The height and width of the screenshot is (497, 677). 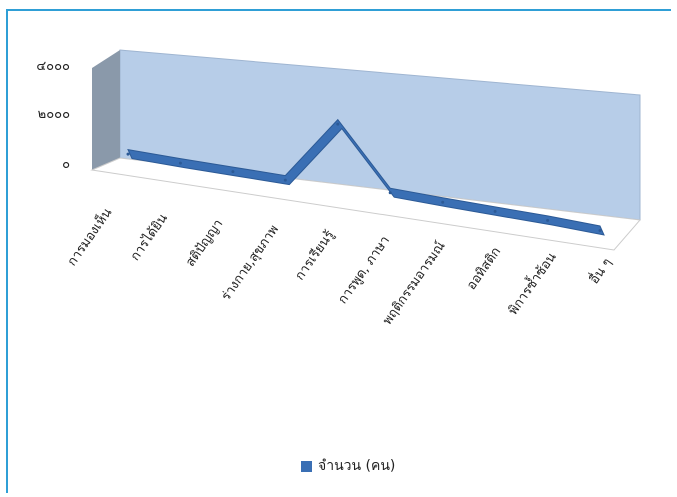 I want to click on x-category-label: การได้ยิน, so click(x=149, y=237).